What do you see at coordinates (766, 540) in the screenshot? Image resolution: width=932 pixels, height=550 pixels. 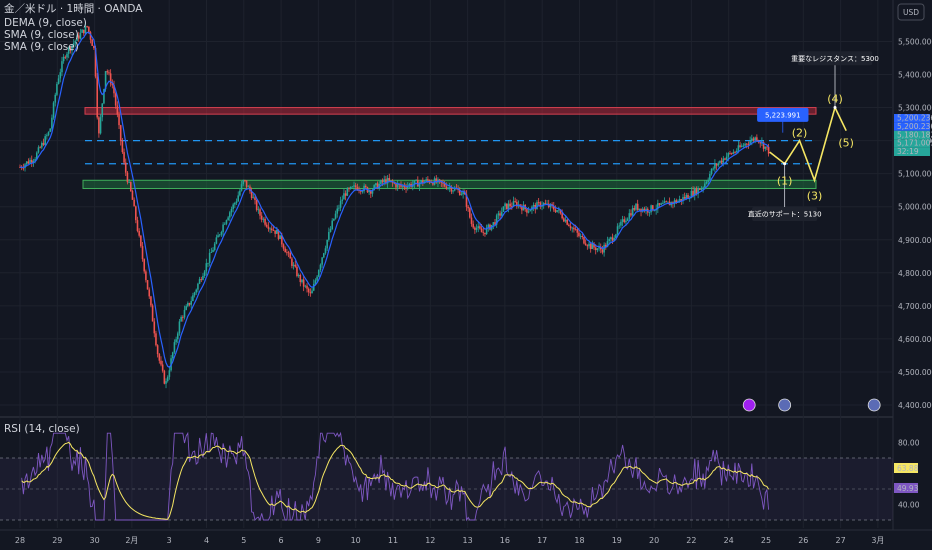 I see `date-tick: 25` at bounding box center [766, 540].